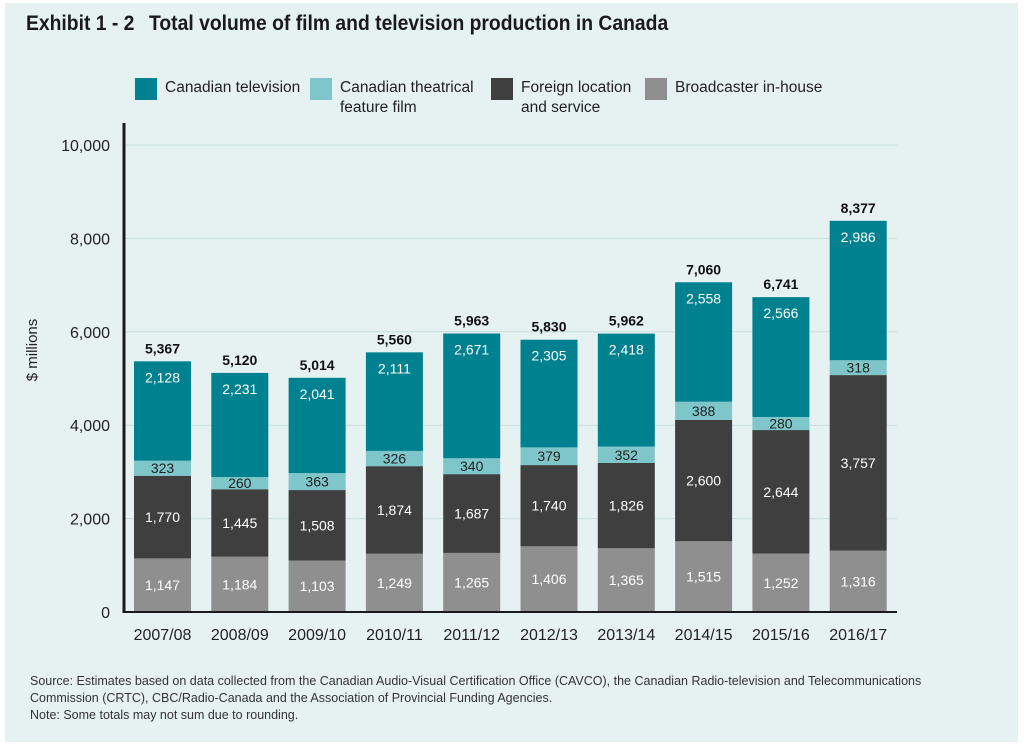 Image resolution: width=1024 pixels, height=747 pixels. Describe the element at coordinates (90, 239) in the screenshot. I see `y-tick-label: 8,000` at that location.